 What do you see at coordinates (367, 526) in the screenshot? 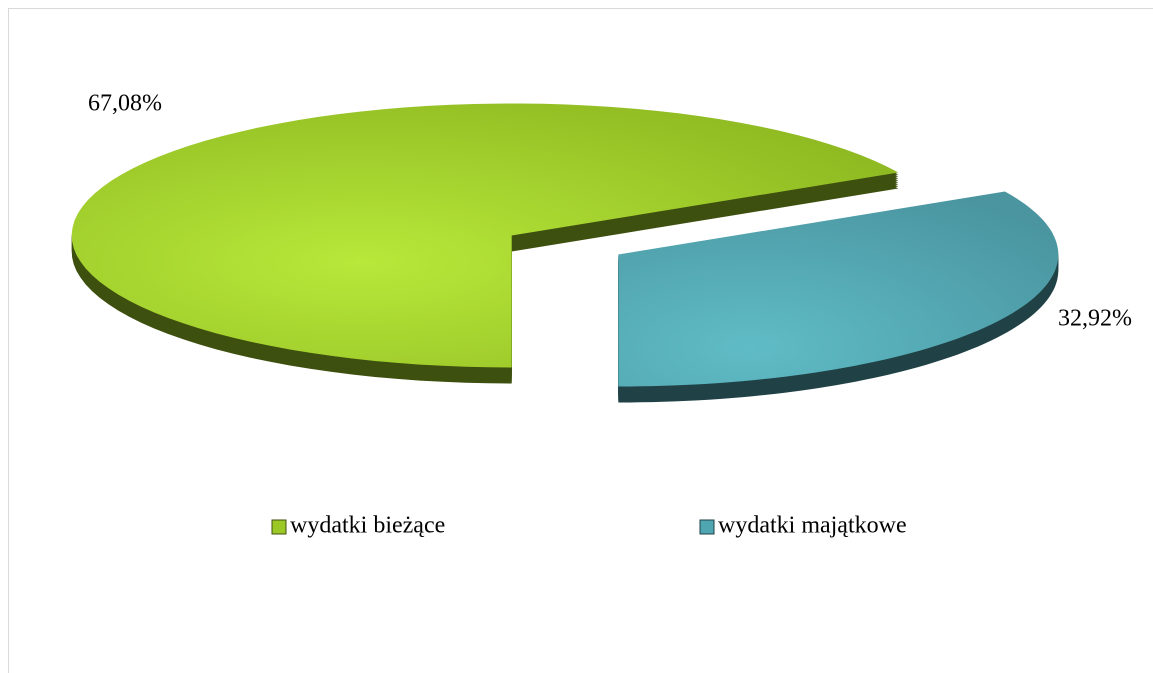
I see `legend-label: wydatki bieżące` at bounding box center [367, 526].